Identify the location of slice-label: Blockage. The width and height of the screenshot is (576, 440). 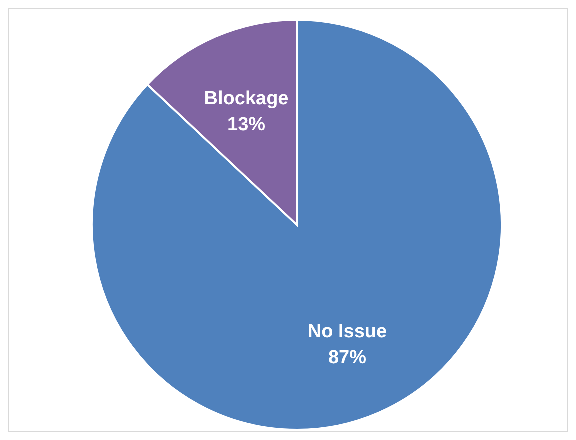
(246, 99).